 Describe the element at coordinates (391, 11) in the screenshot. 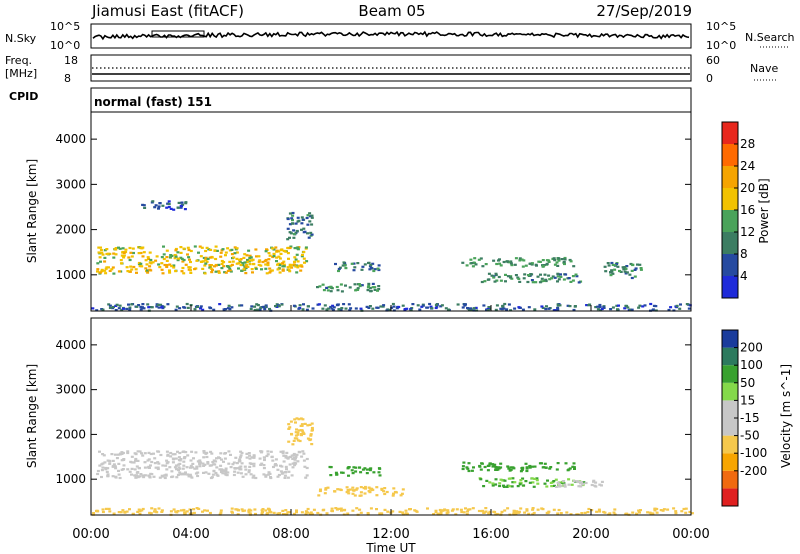

I see `beam-title: Beam 05` at that location.